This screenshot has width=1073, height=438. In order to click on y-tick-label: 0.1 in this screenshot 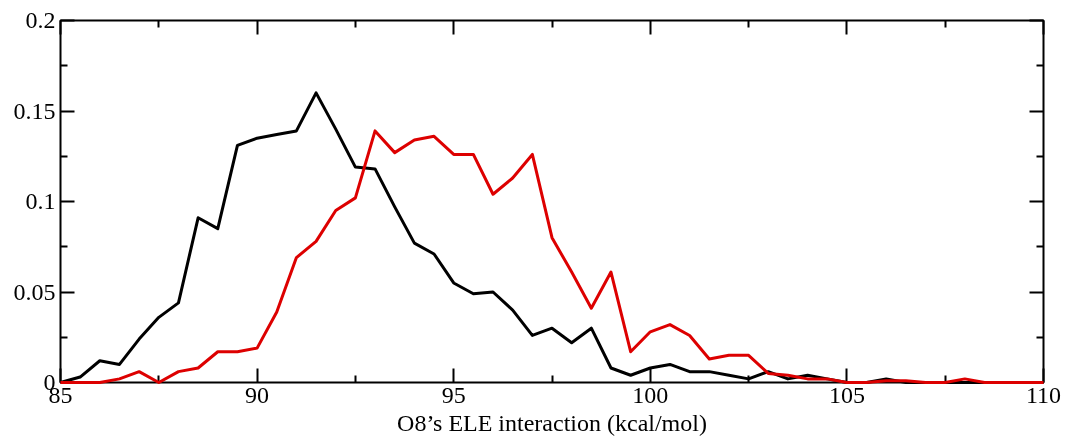, I will do `click(40, 201)`.